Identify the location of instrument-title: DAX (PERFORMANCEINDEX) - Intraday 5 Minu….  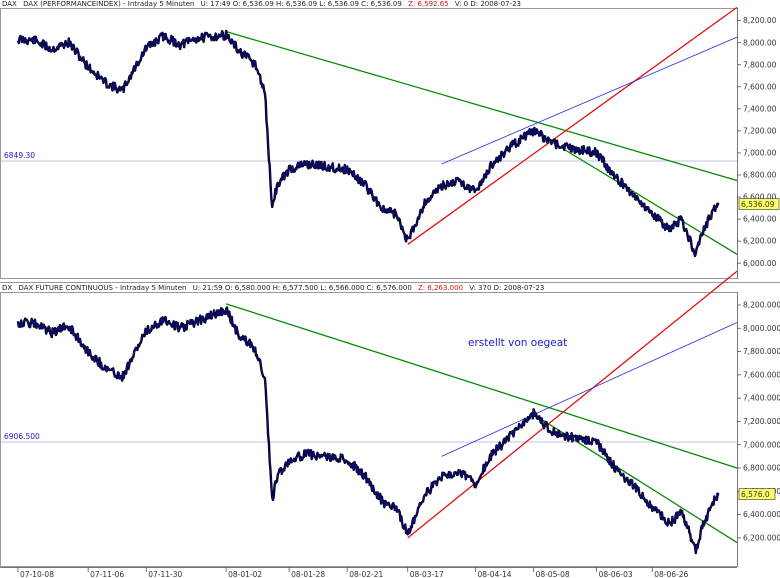
(108, 4).